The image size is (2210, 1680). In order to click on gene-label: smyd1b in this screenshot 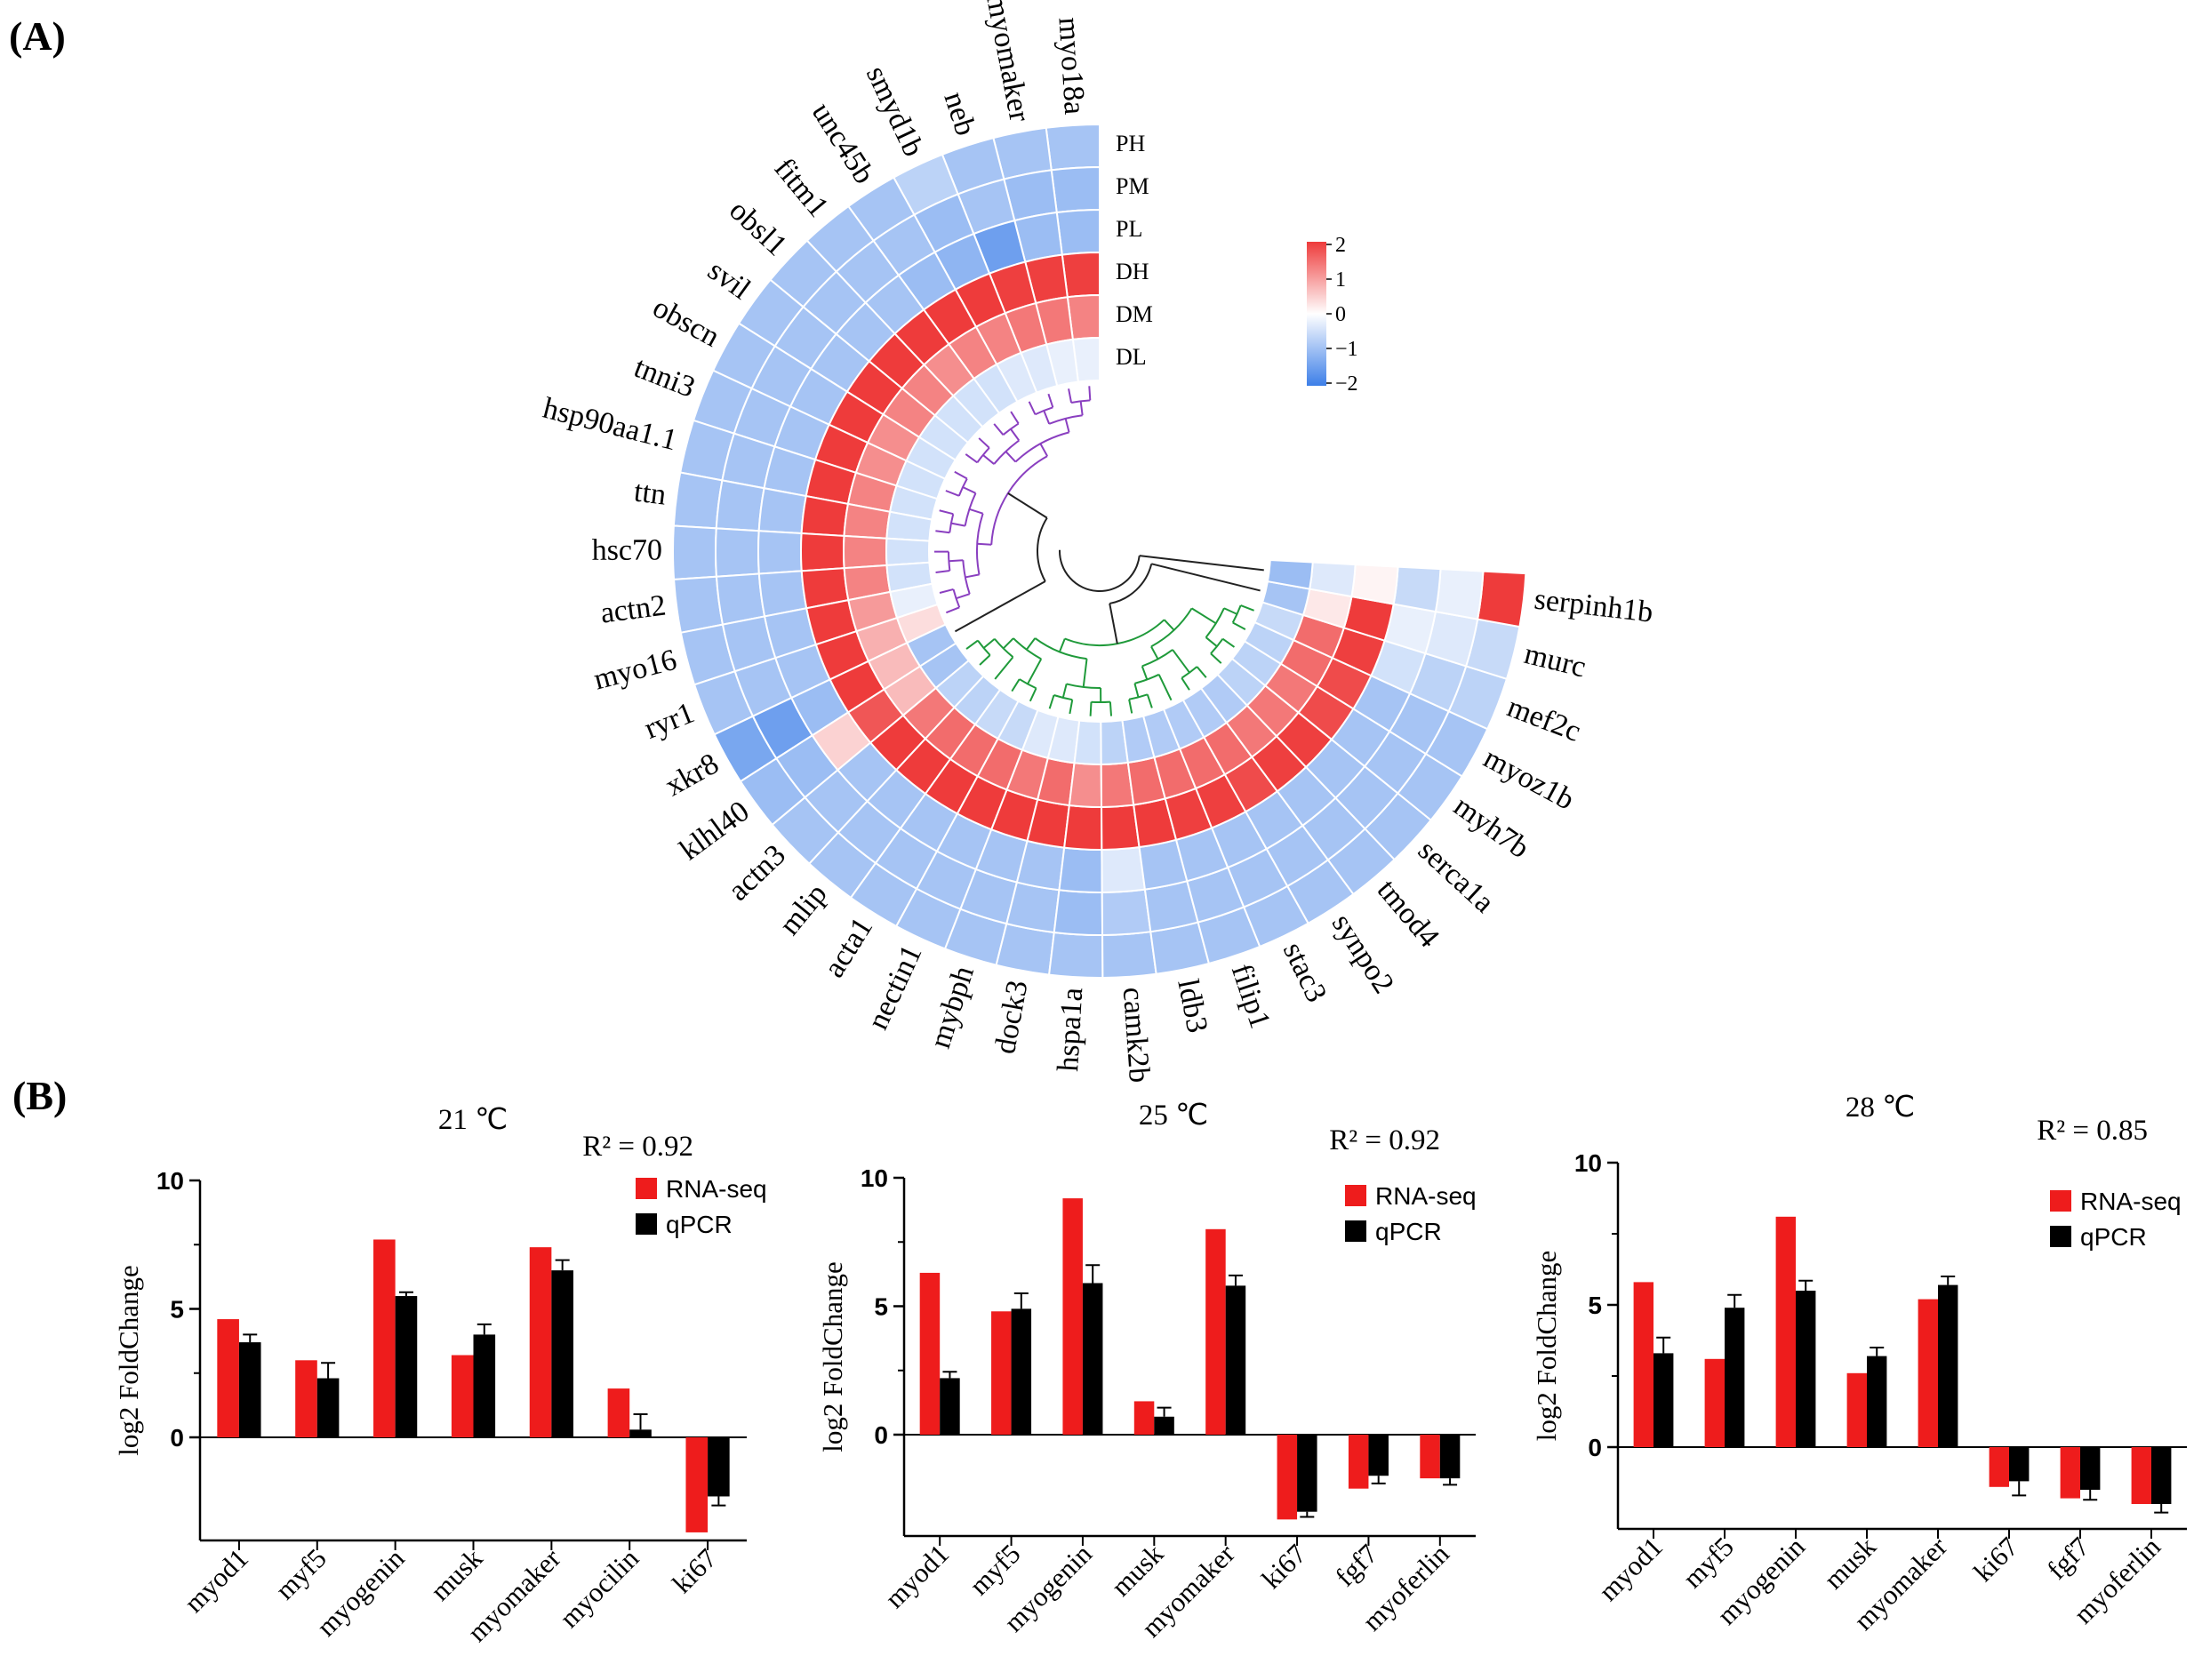, I will do `click(895, 111)`.